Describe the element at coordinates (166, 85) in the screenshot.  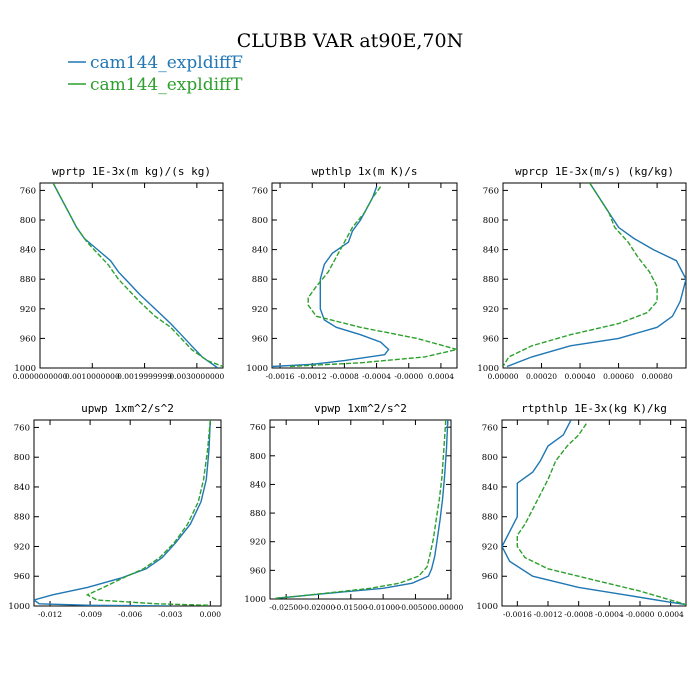
I see `legend-label-2: cam144_expldiffT` at that location.